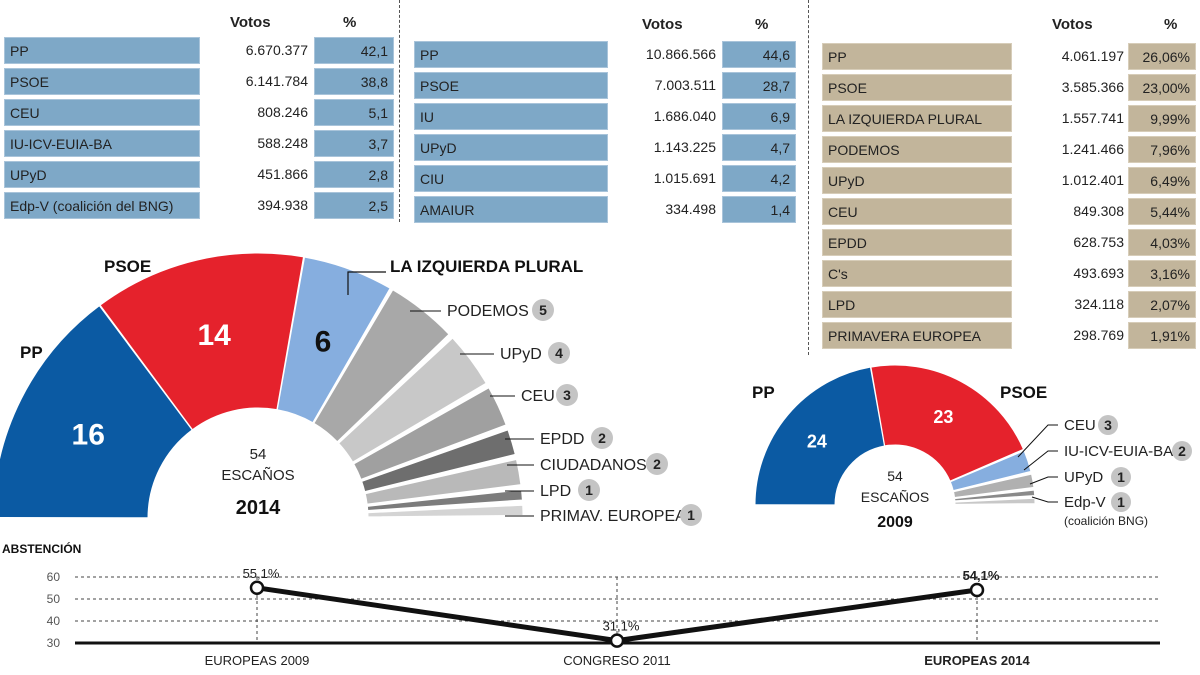 Image resolution: width=1200 pixels, height=675 pixels. What do you see at coordinates (685, 85) in the screenshot?
I see `votes-value: 7.003.511` at bounding box center [685, 85].